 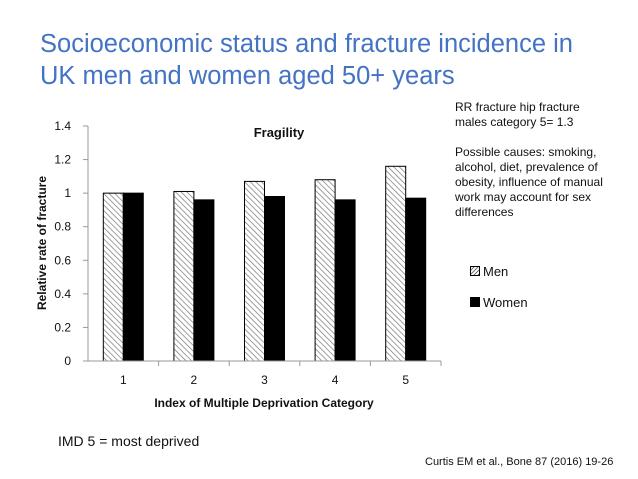 I want to click on causes-line-4: work may account for sex, so click(x=523, y=197).